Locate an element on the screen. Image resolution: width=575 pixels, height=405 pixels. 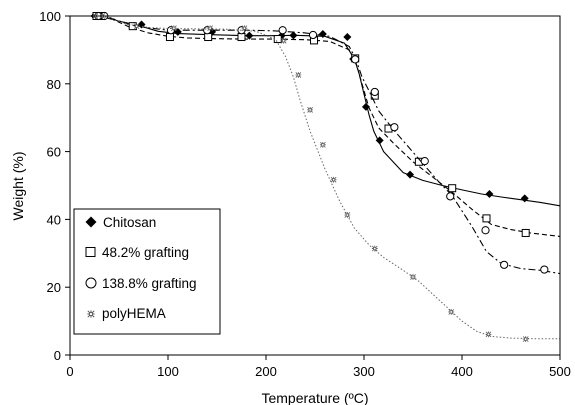
x-tick-label: 200 is located at coordinates (266, 371).